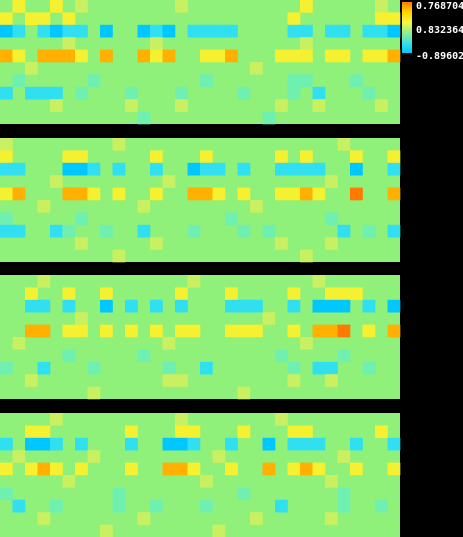 Image resolution: width=463 pixels, height=537 pixels. What do you see at coordinates (439, 30) in the screenshot?
I see `colorbar-label-middle: 0.832364` at bounding box center [439, 30].